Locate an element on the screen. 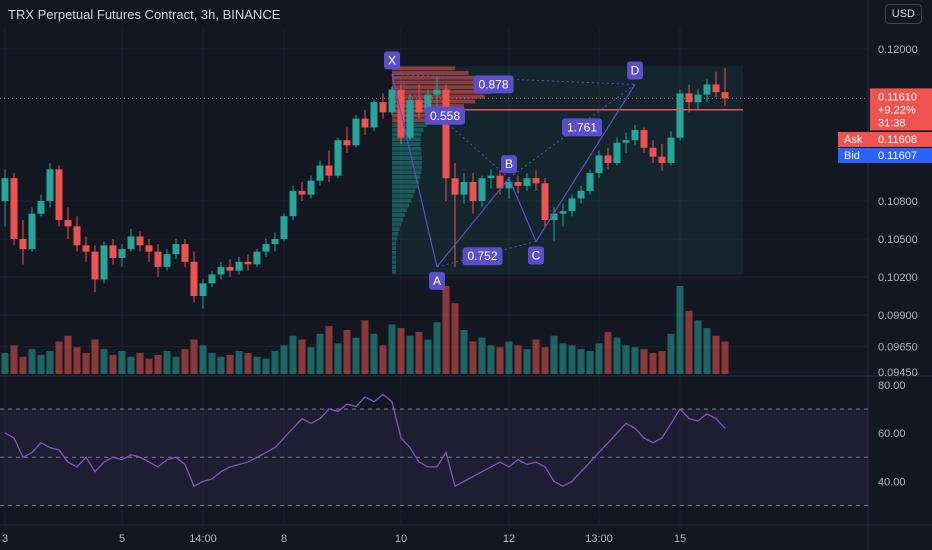  ask-box is located at coordinates (885, 139).